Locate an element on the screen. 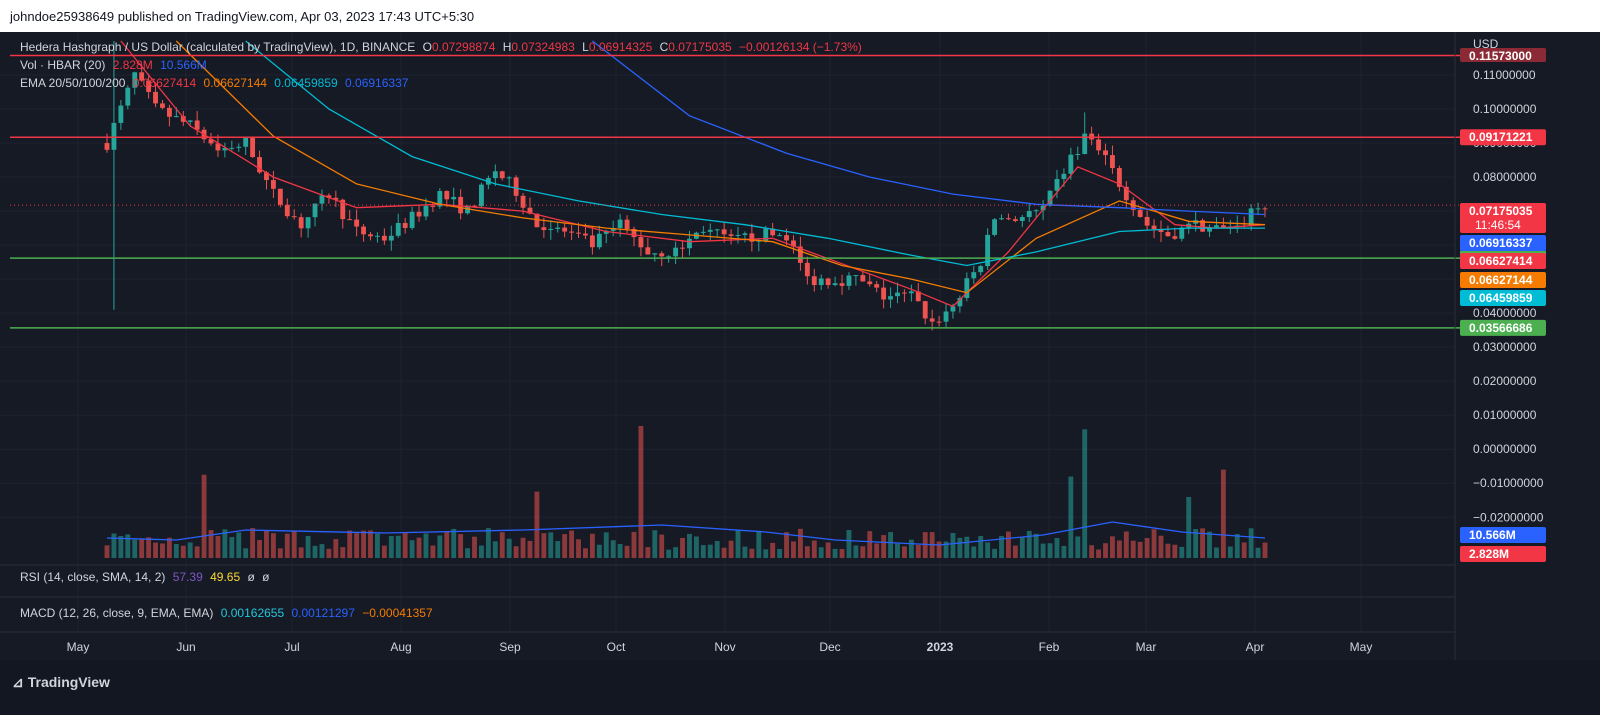 The height and width of the screenshot is (715, 1600). price-badge-sub: 11:46:54 is located at coordinates (1498, 225).